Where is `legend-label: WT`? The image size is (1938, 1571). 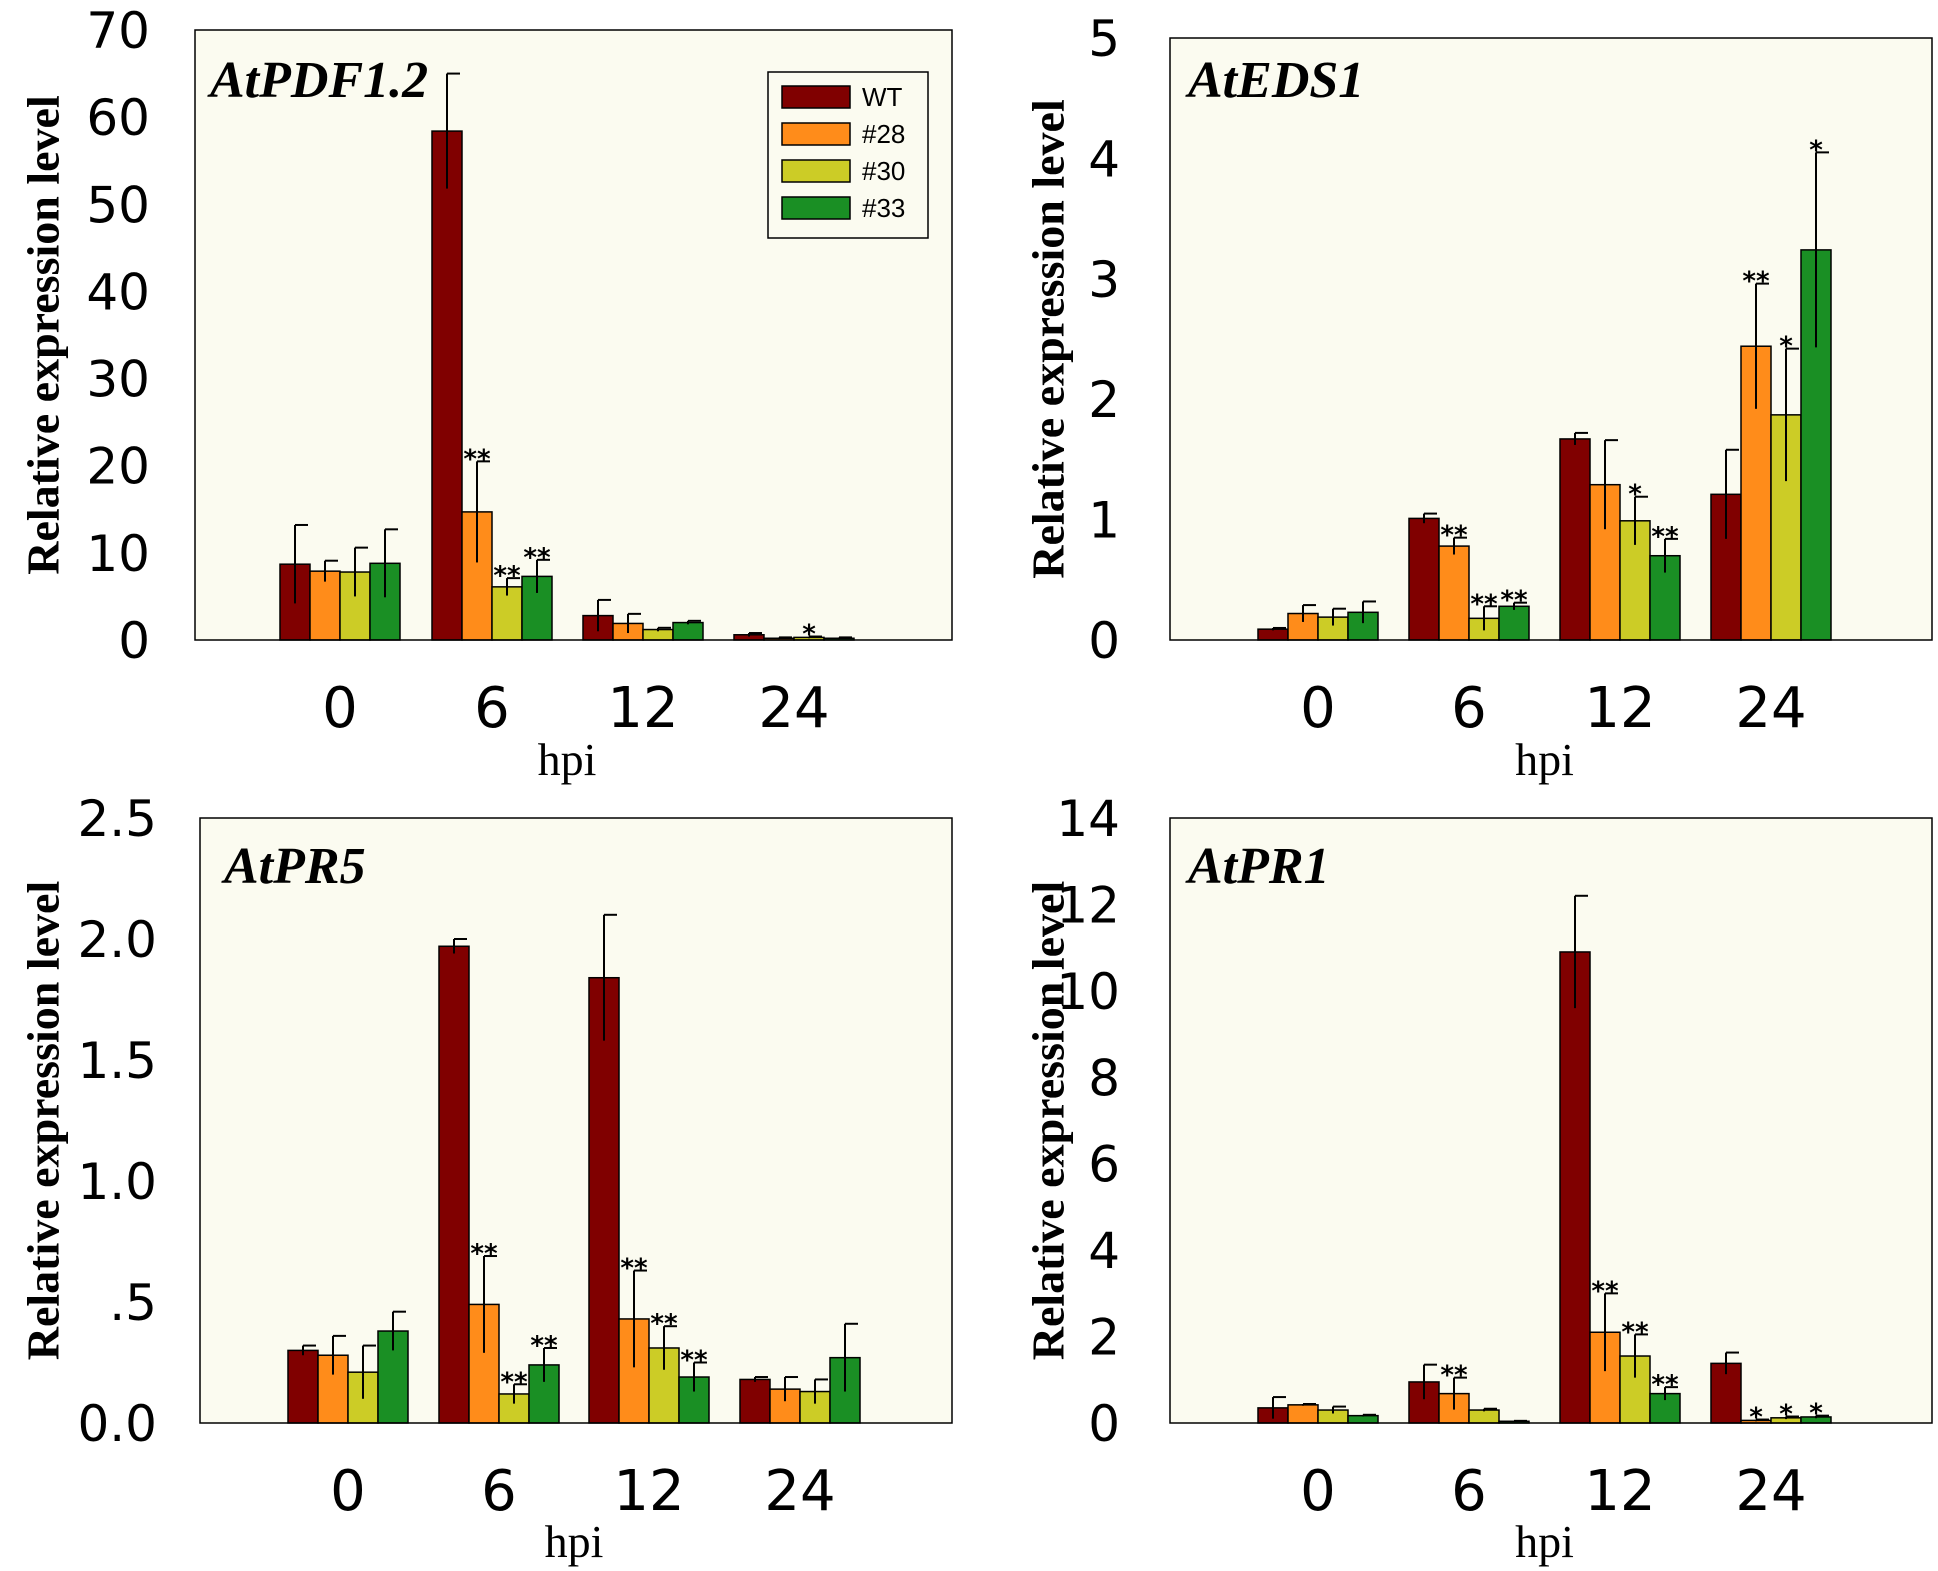 legend-label: WT is located at coordinates (882, 97).